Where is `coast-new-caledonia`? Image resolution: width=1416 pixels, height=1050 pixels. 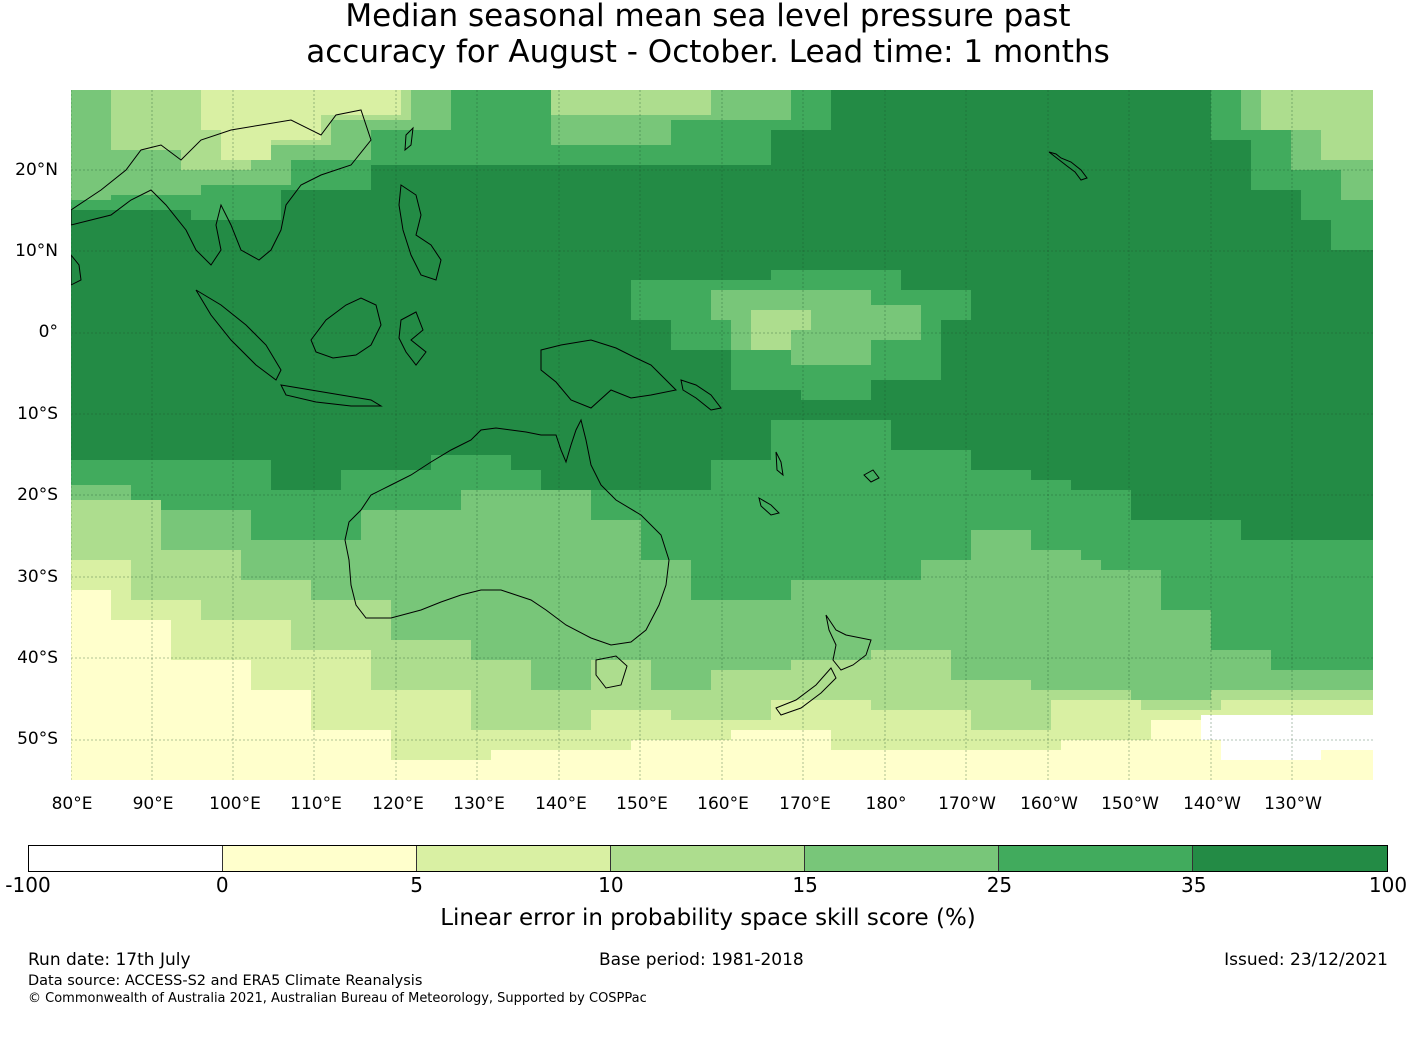
coast-new-caledonia is located at coordinates (769, 506).